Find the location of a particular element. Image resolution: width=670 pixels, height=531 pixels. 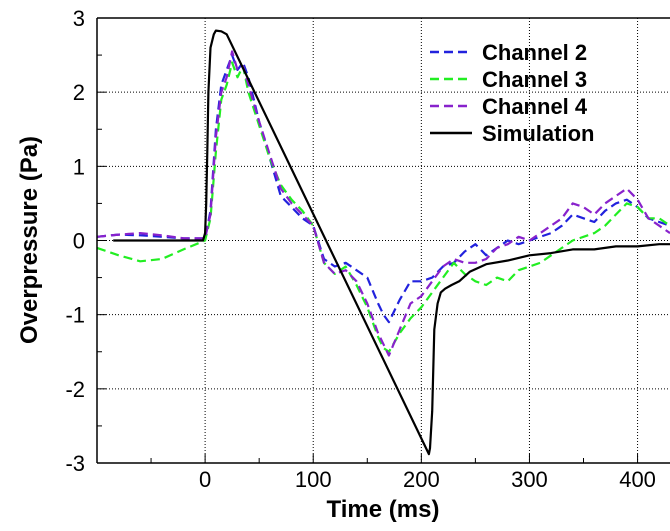

x-axis-title: Time (ms) is located at coordinates (383, 509).